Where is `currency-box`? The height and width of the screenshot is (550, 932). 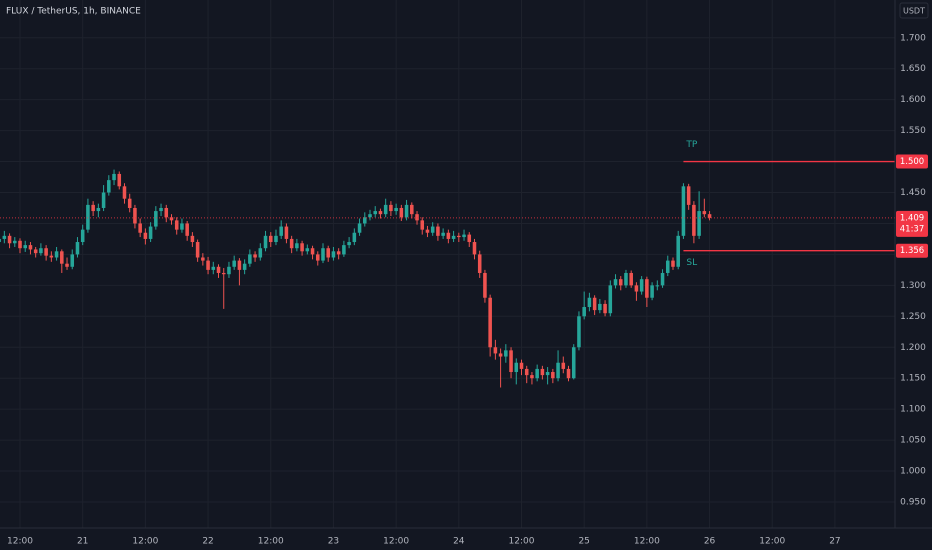
currency-box is located at coordinates (914, 10).